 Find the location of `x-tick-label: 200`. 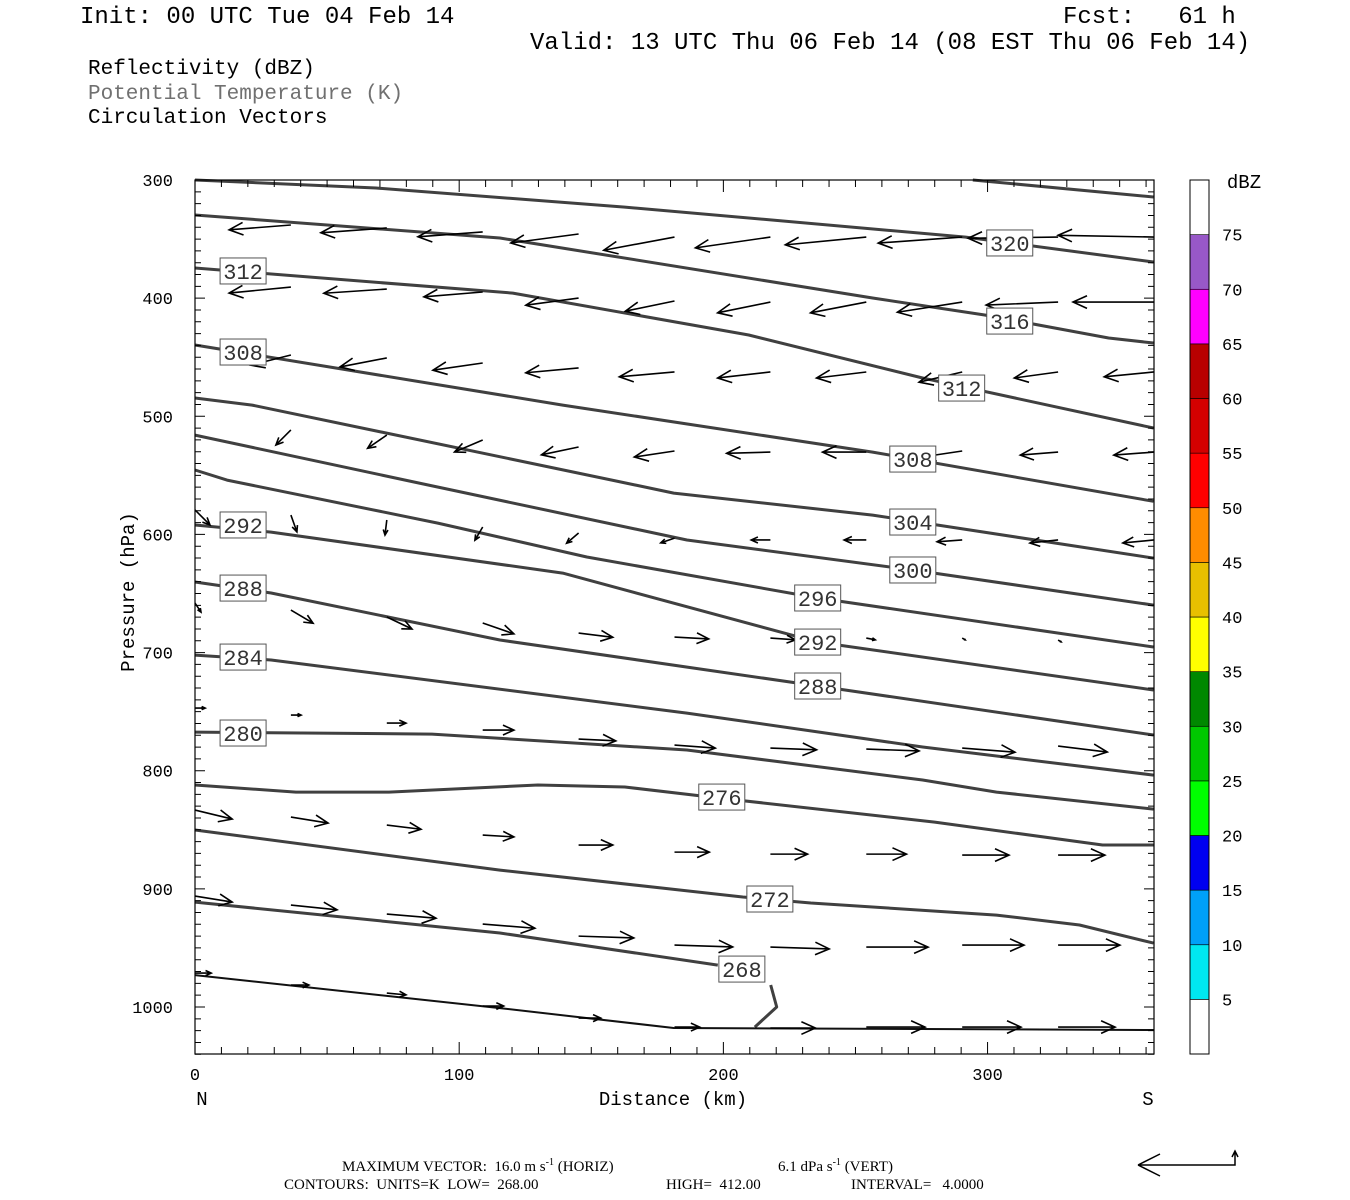

x-tick-label: 200 is located at coordinates (723, 1076).